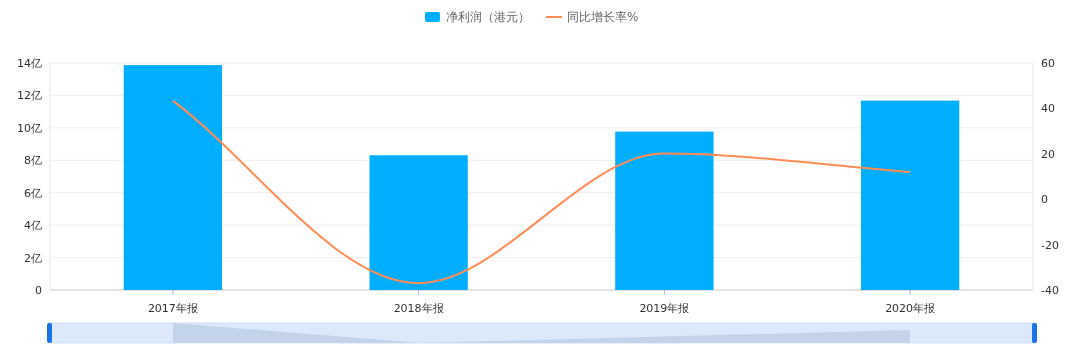 This screenshot has height=362, width=1080. Describe the element at coordinates (1048, 154) in the screenshot. I see `y2-tick-label: 20` at that location.